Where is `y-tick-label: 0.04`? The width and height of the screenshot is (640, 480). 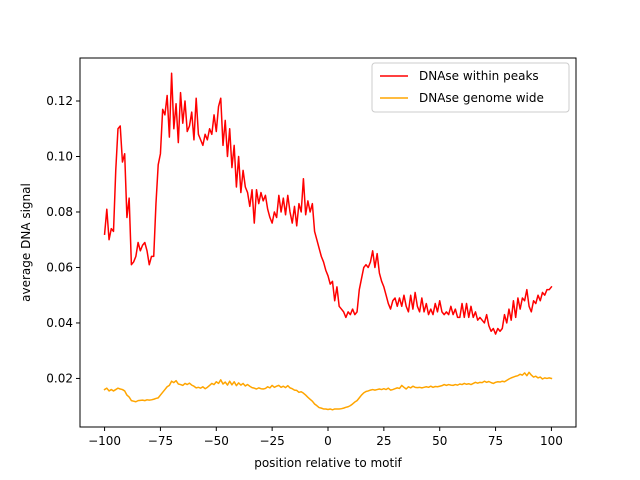
y-tick-label: 0.04 is located at coordinates (59, 323).